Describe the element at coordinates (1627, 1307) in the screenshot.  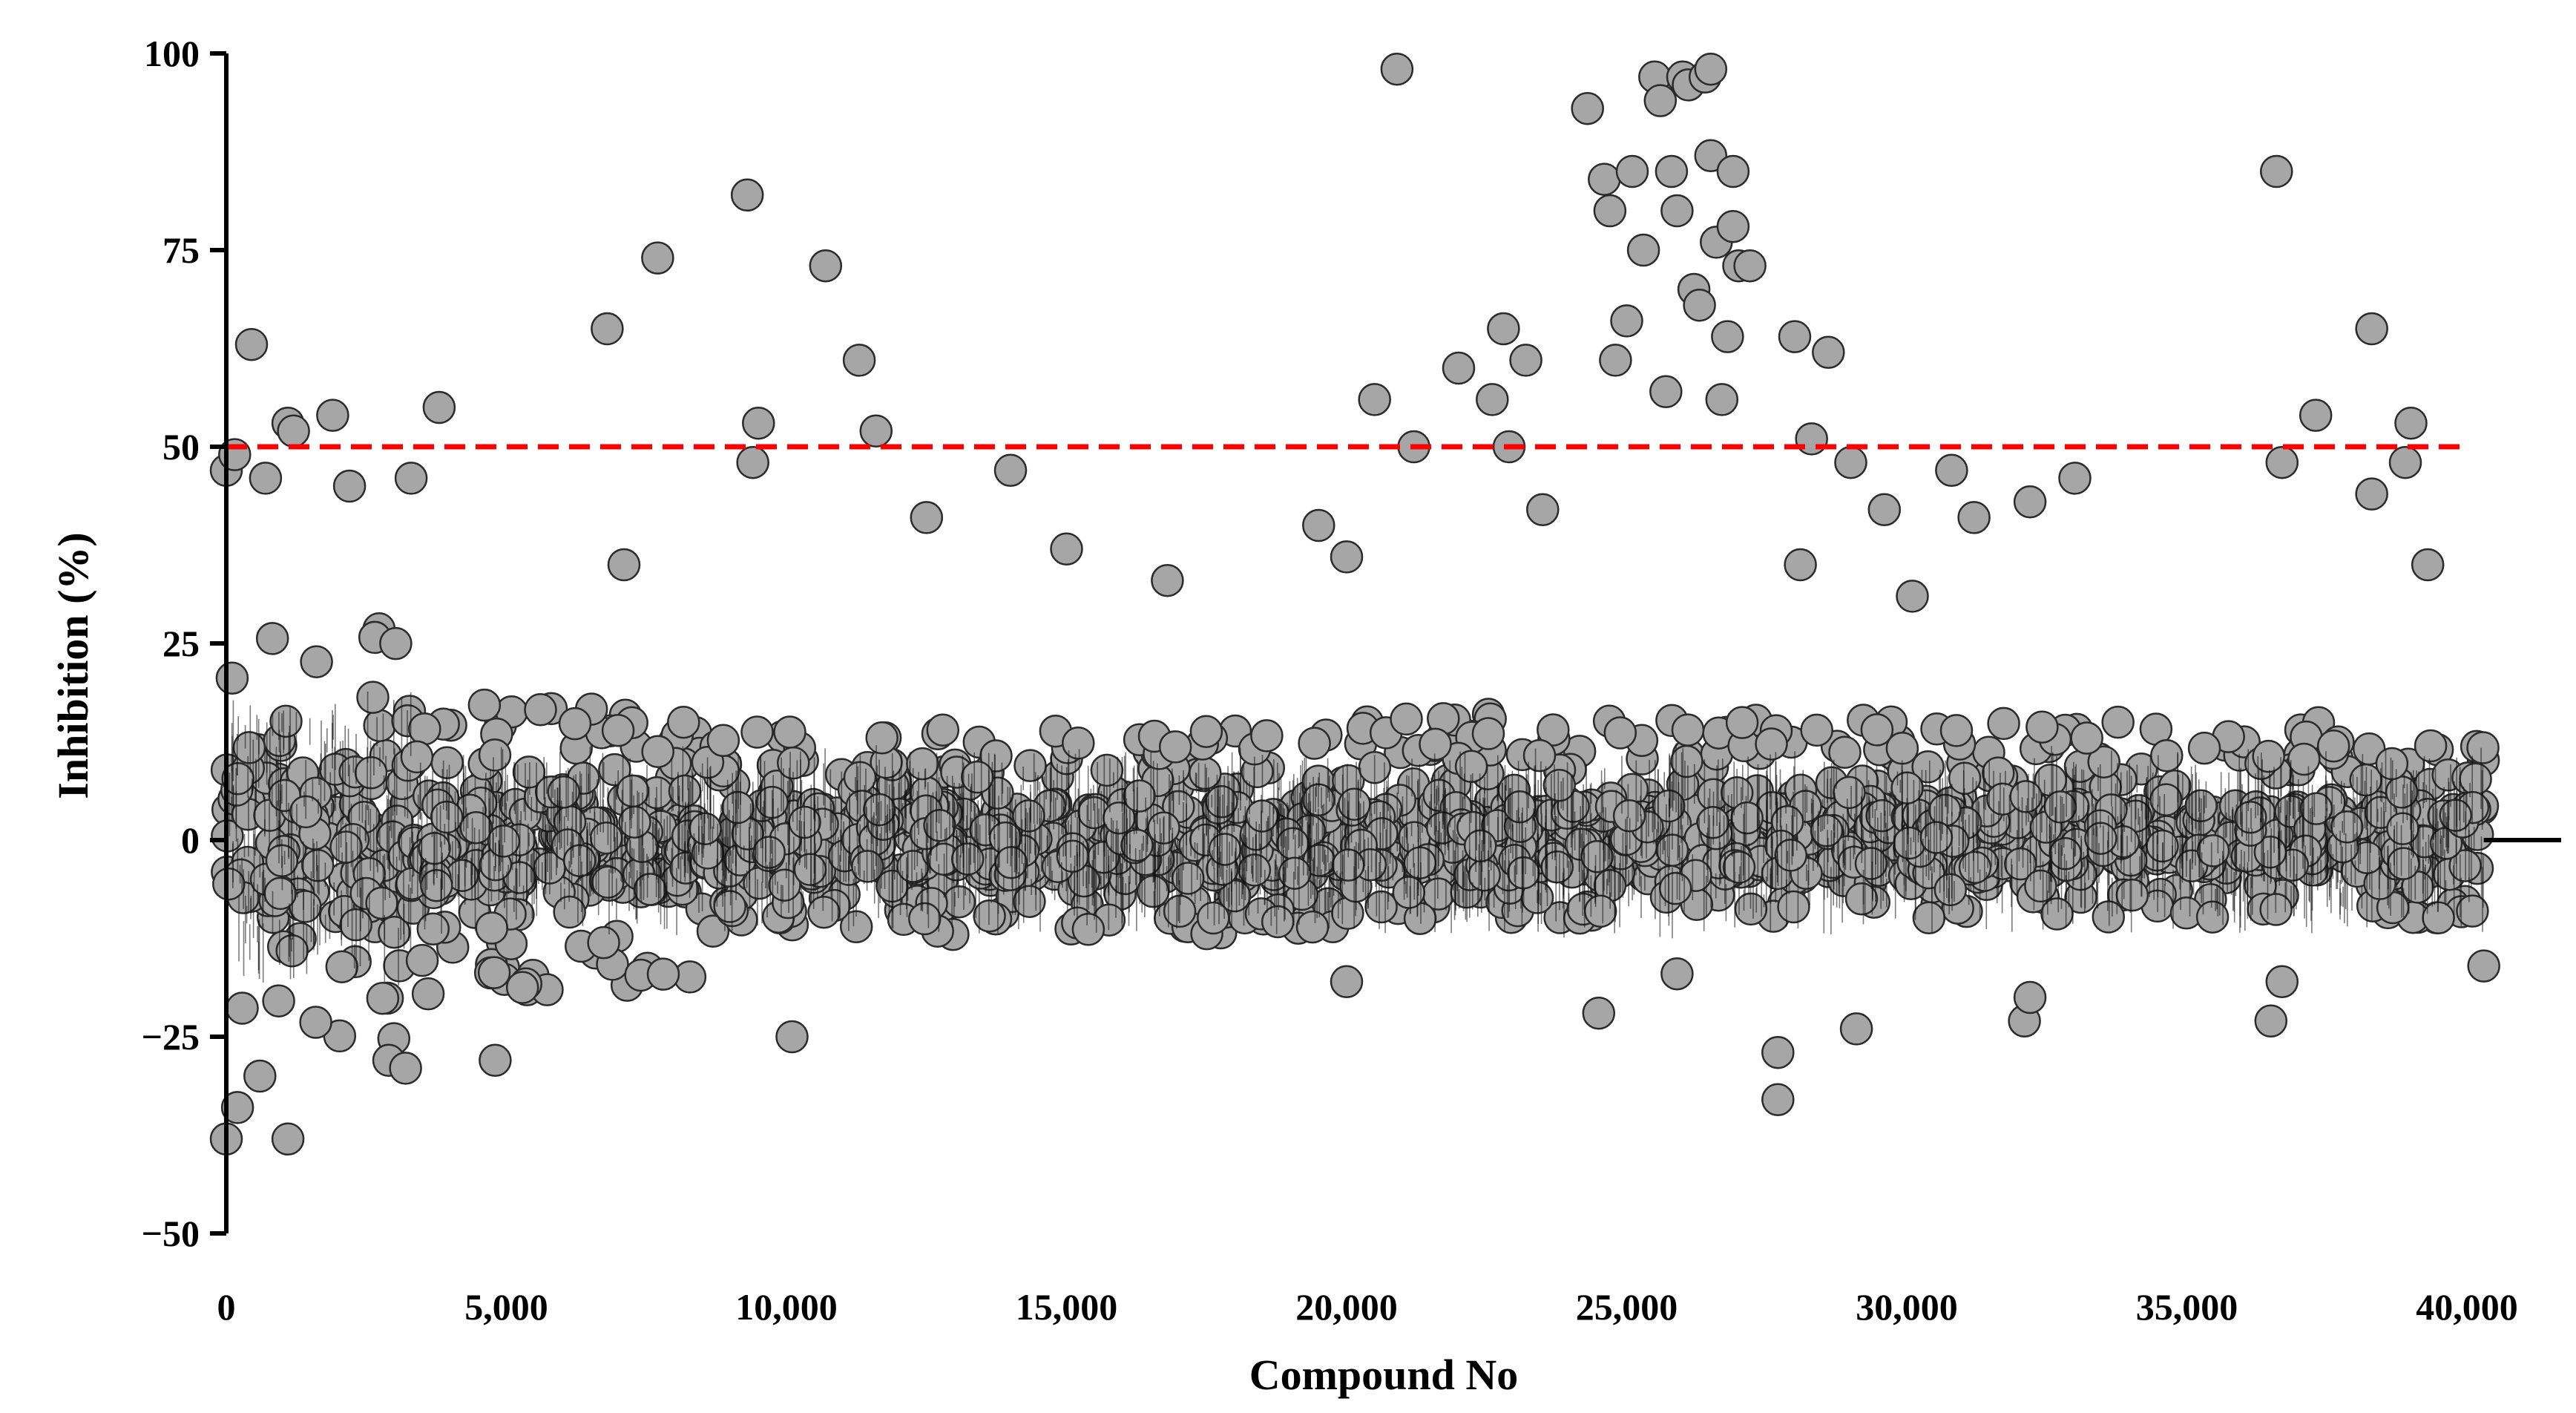
I see `x-tick-label: 25,000` at that location.